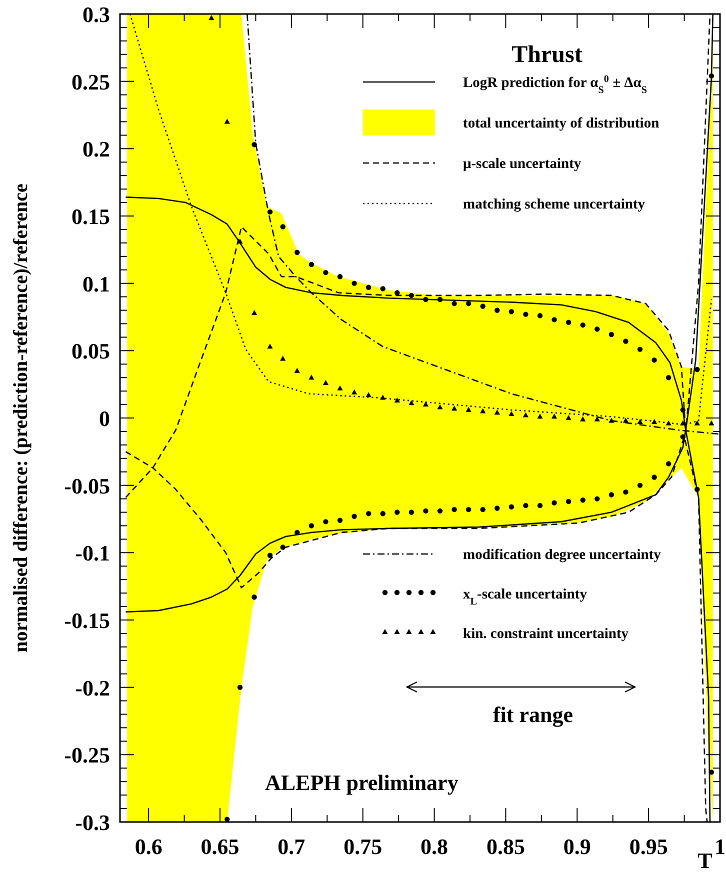  What do you see at coordinates (96, 283) in the screenshot?
I see `y-tick-label: 0.1` at bounding box center [96, 283].